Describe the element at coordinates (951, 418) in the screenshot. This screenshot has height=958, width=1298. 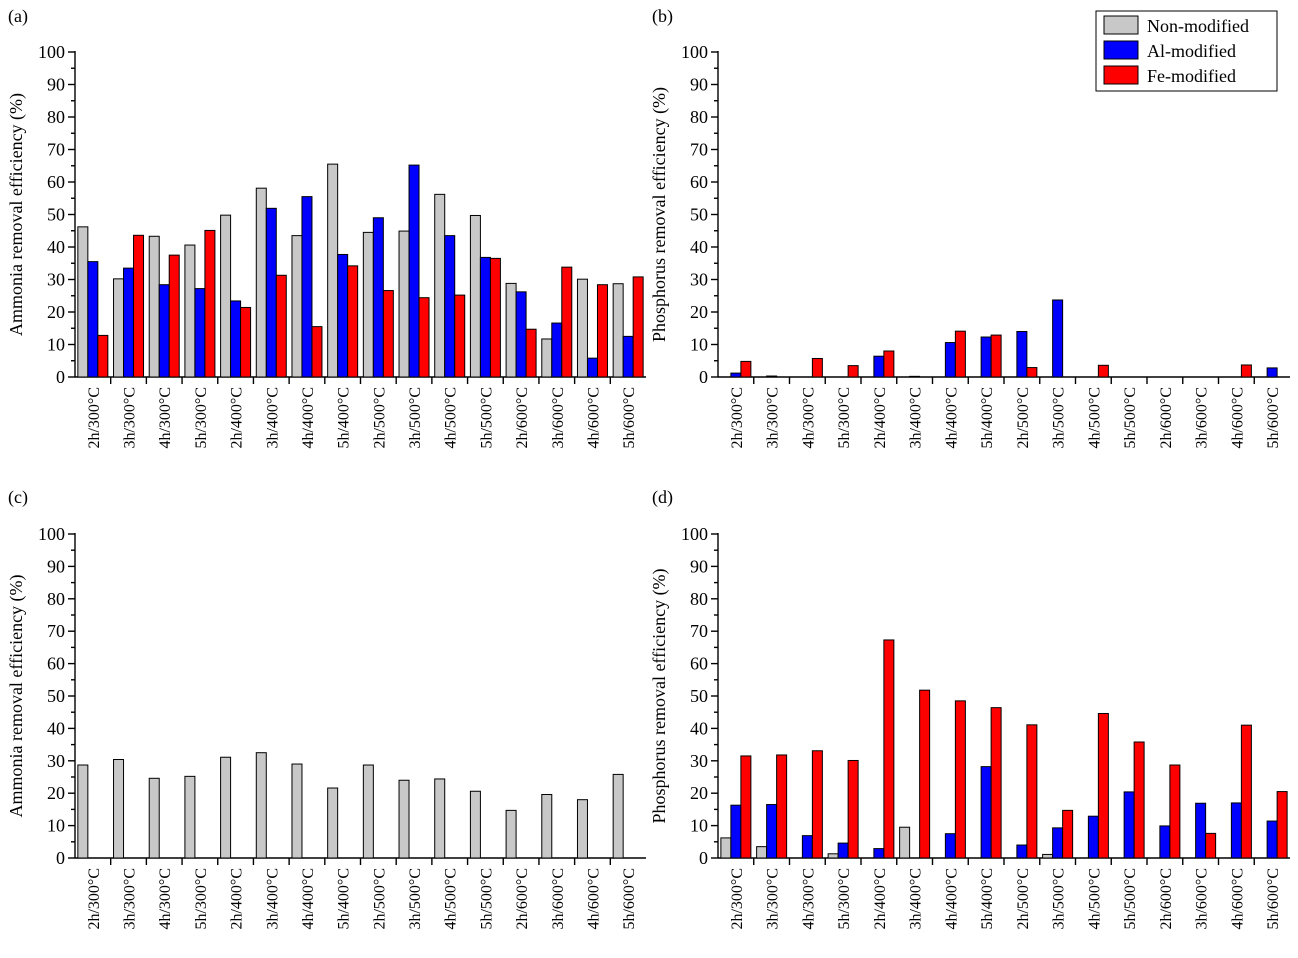
I see `panel-b-x-tick-label: 4h/400°C` at that location.